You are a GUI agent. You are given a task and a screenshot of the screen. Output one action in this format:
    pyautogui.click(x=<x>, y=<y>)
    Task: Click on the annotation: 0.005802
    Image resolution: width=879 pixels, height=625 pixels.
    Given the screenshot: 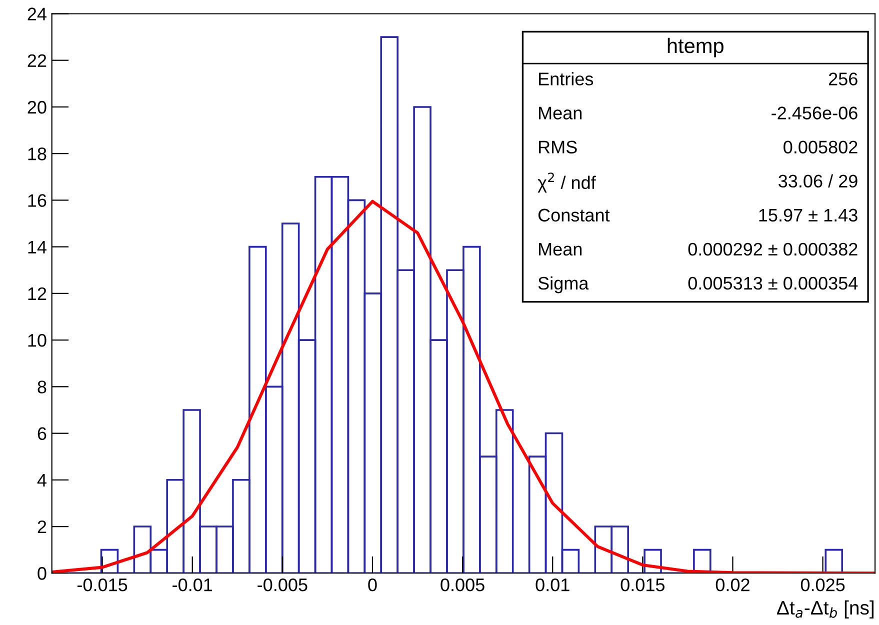 What is the action you would take?
    pyautogui.click(x=821, y=147)
    